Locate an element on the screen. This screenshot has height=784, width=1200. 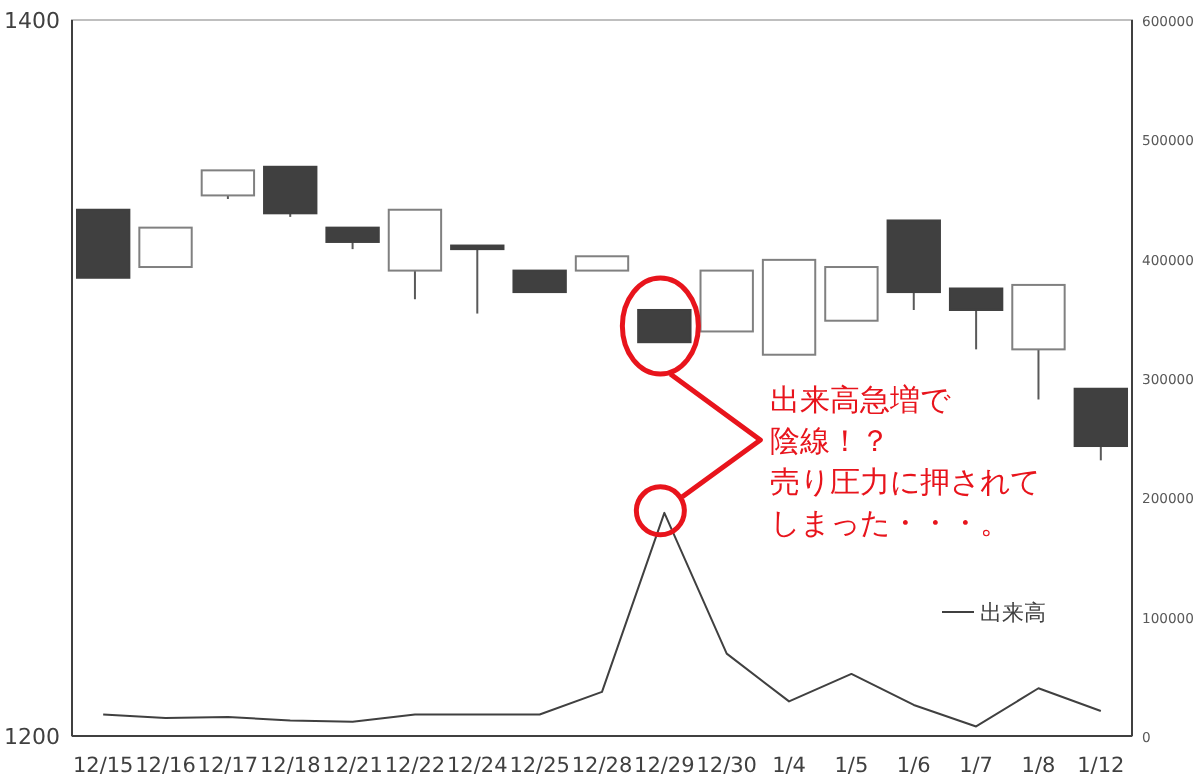
x-tick-label: 1/6 is located at coordinates (914, 766).